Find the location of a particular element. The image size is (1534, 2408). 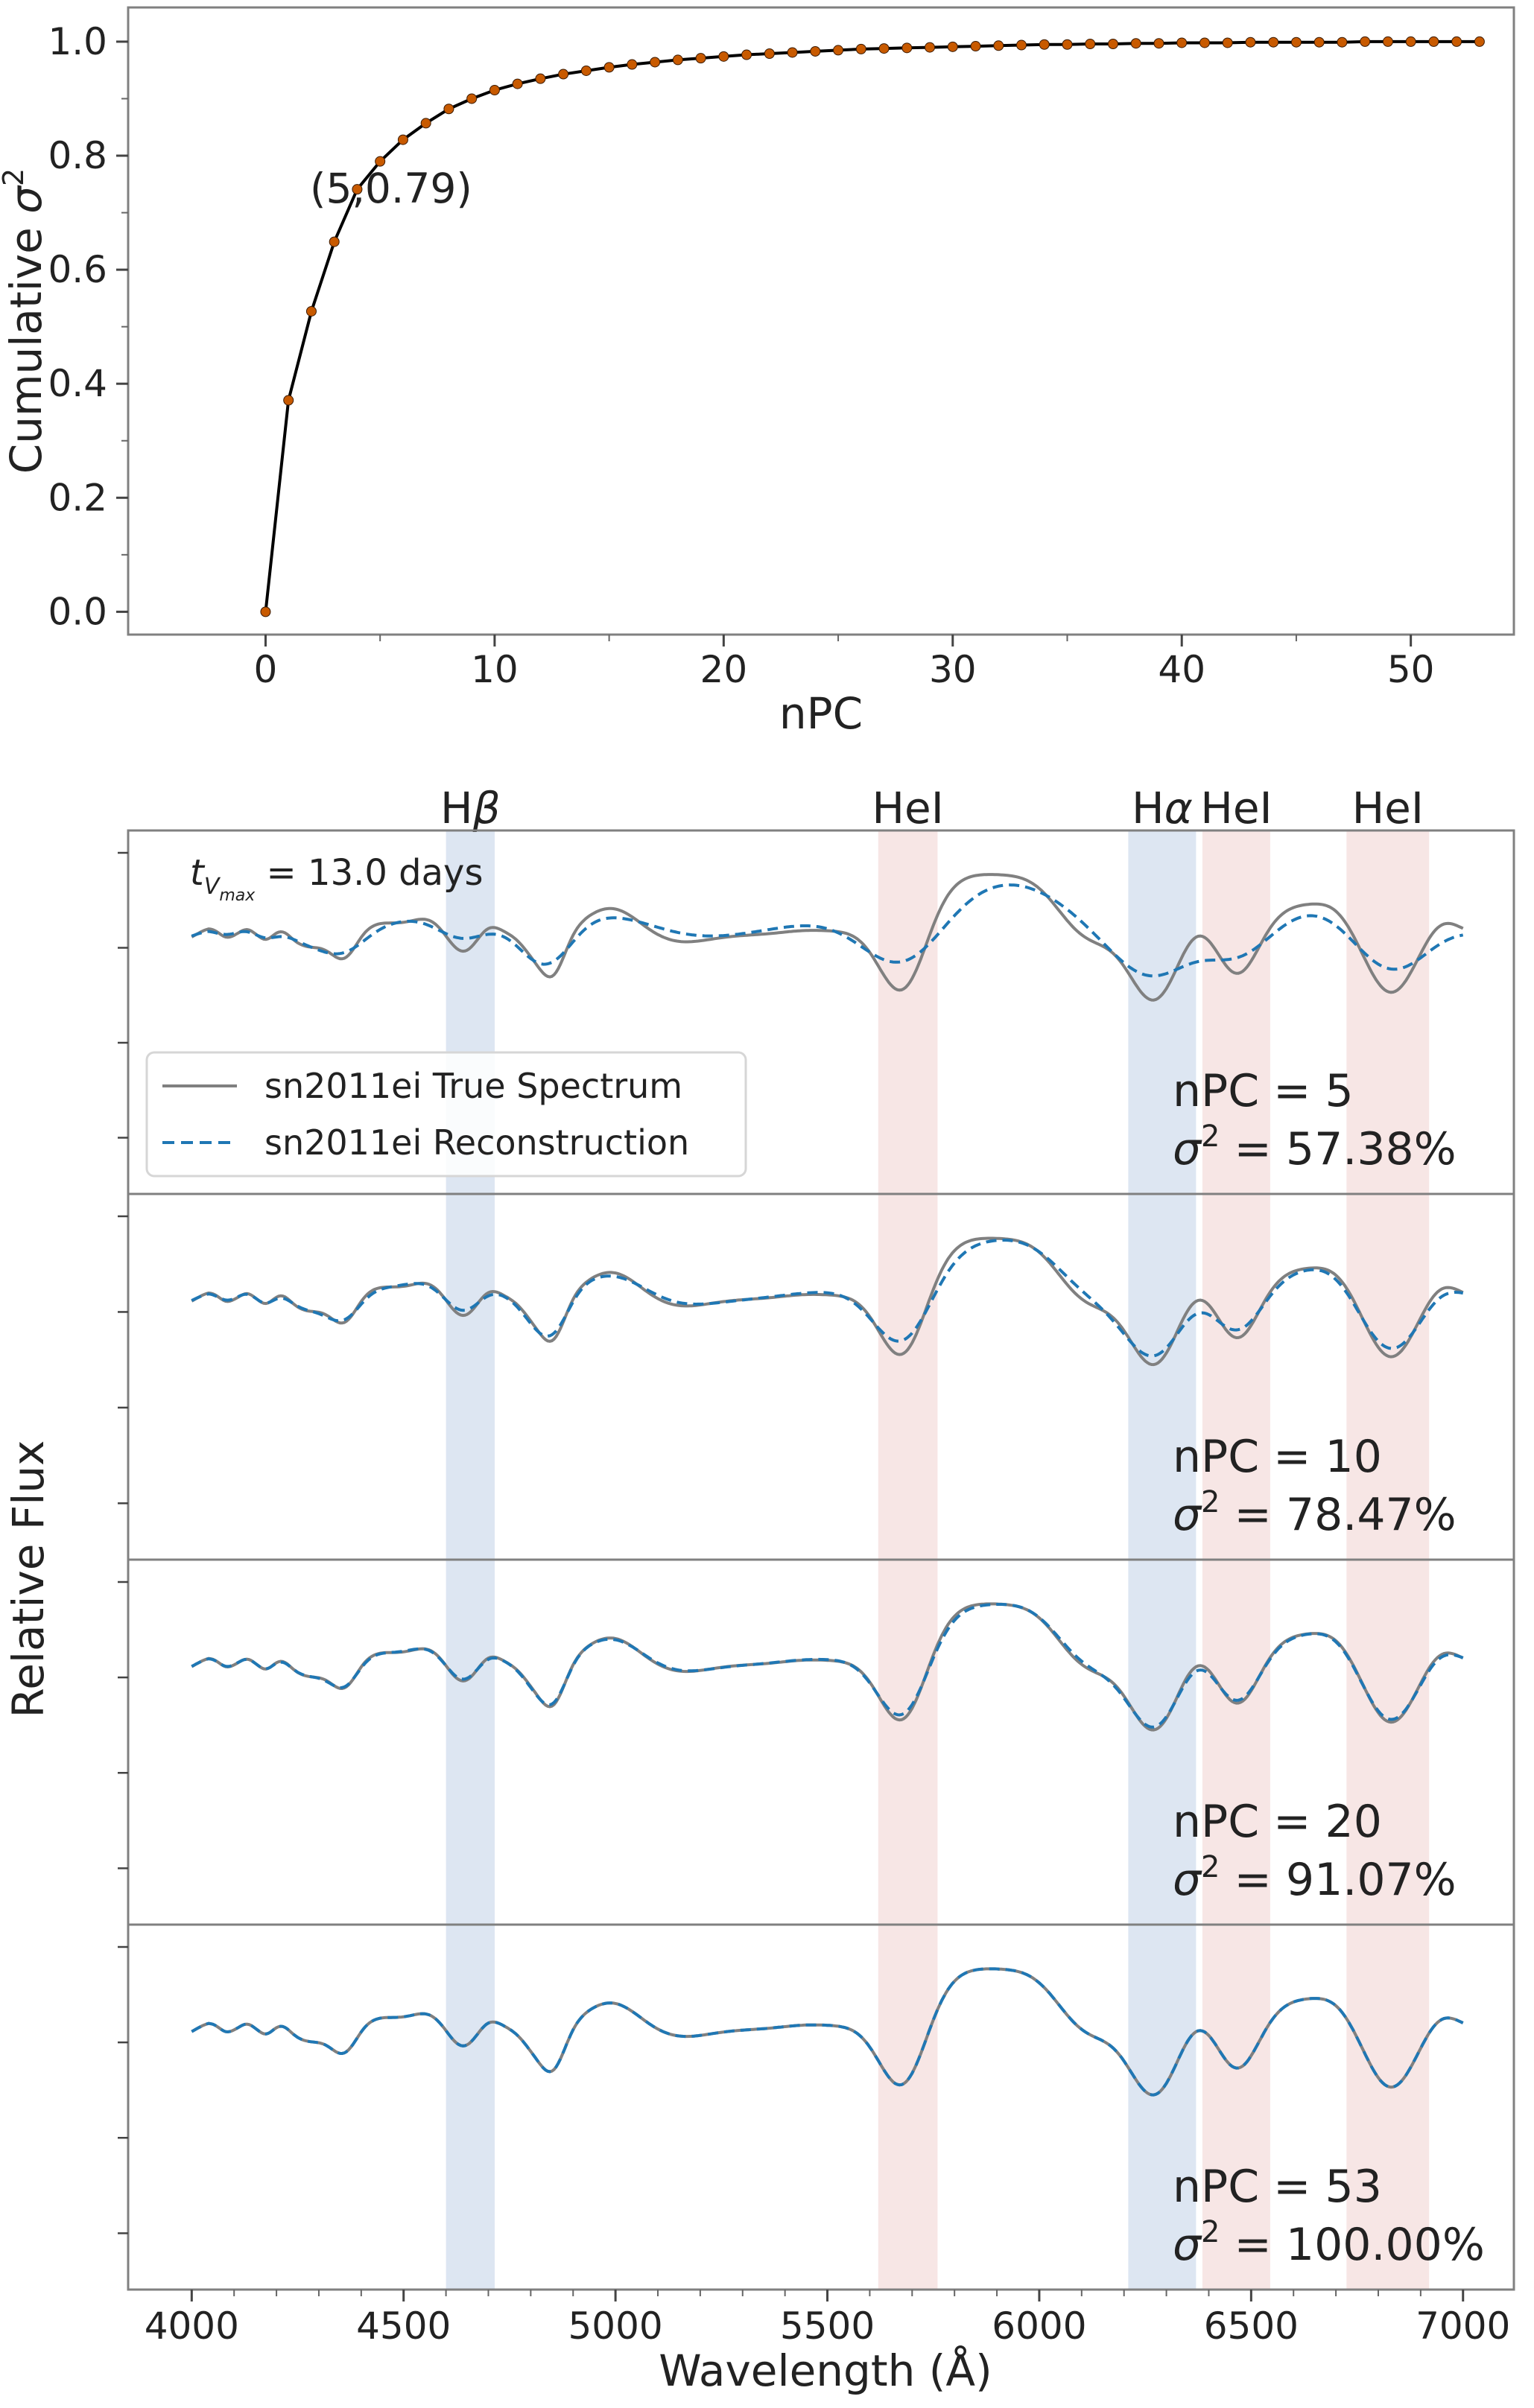

npc-label: nPC = 10 is located at coordinates (1278, 1457).